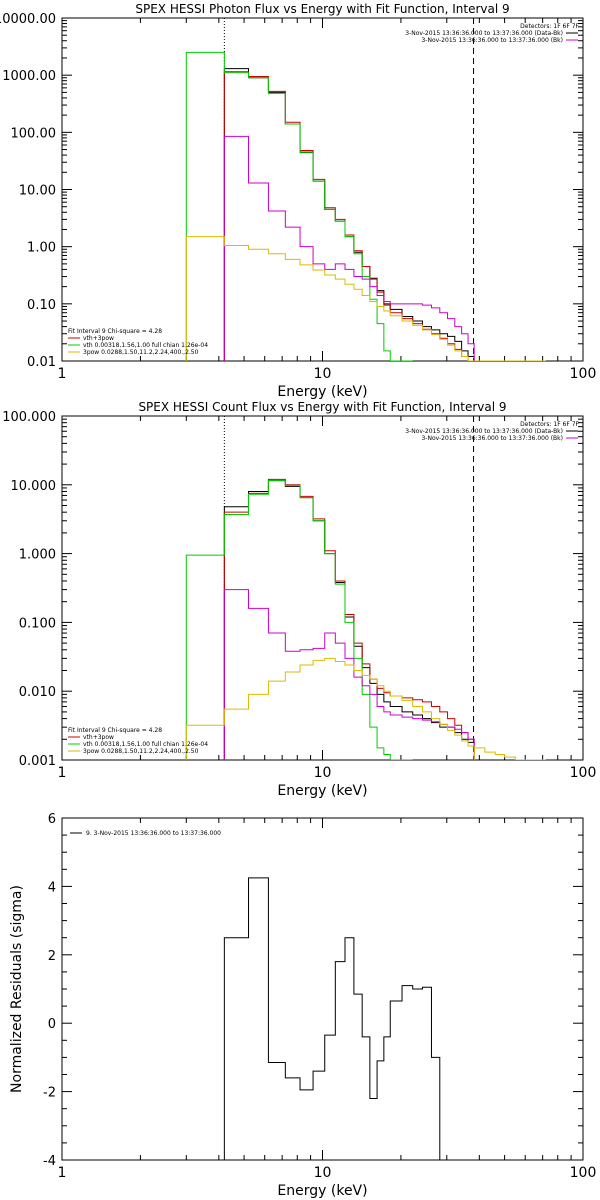 The width and height of the screenshot is (600, 1200). What do you see at coordinates (52, 887) in the screenshot?
I see `y-tick-label: 4` at bounding box center [52, 887].